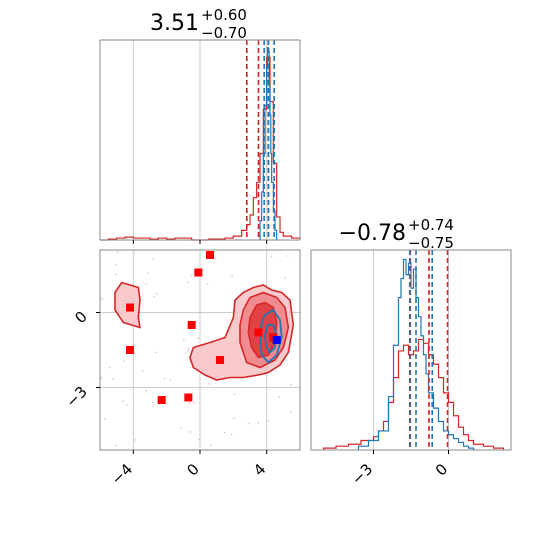 The image size is (550, 550). I want to click on marginal-y-title: −0.78 +0.74−0.75, so click(396, 234).